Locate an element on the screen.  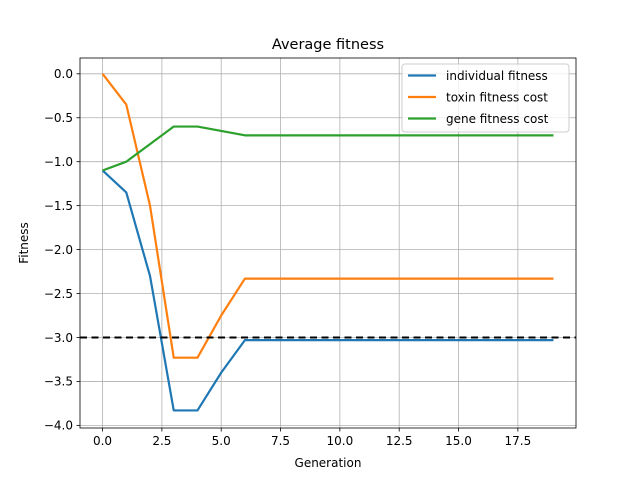
y-tick-label: −1.5 is located at coordinates (58, 206).